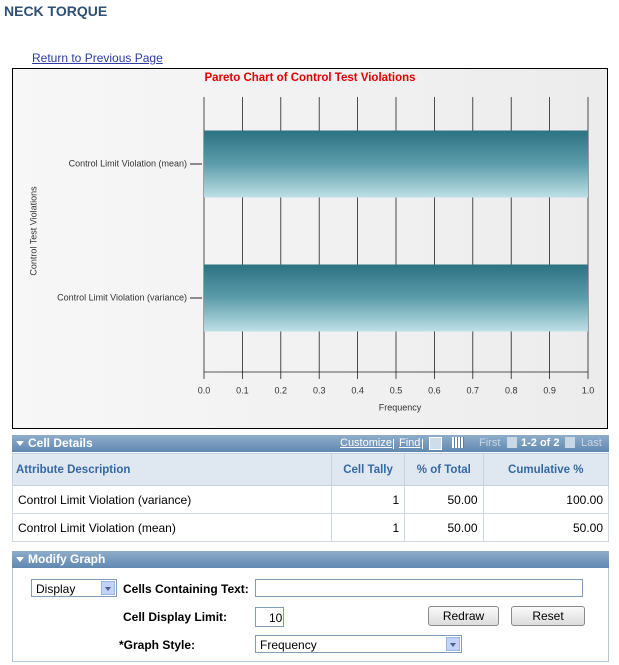 The image size is (619, 665). What do you see at coordinates (549, 390) in the screenshot?
I see `x-tick-label: 0.9` at bounding box center [549, 390].